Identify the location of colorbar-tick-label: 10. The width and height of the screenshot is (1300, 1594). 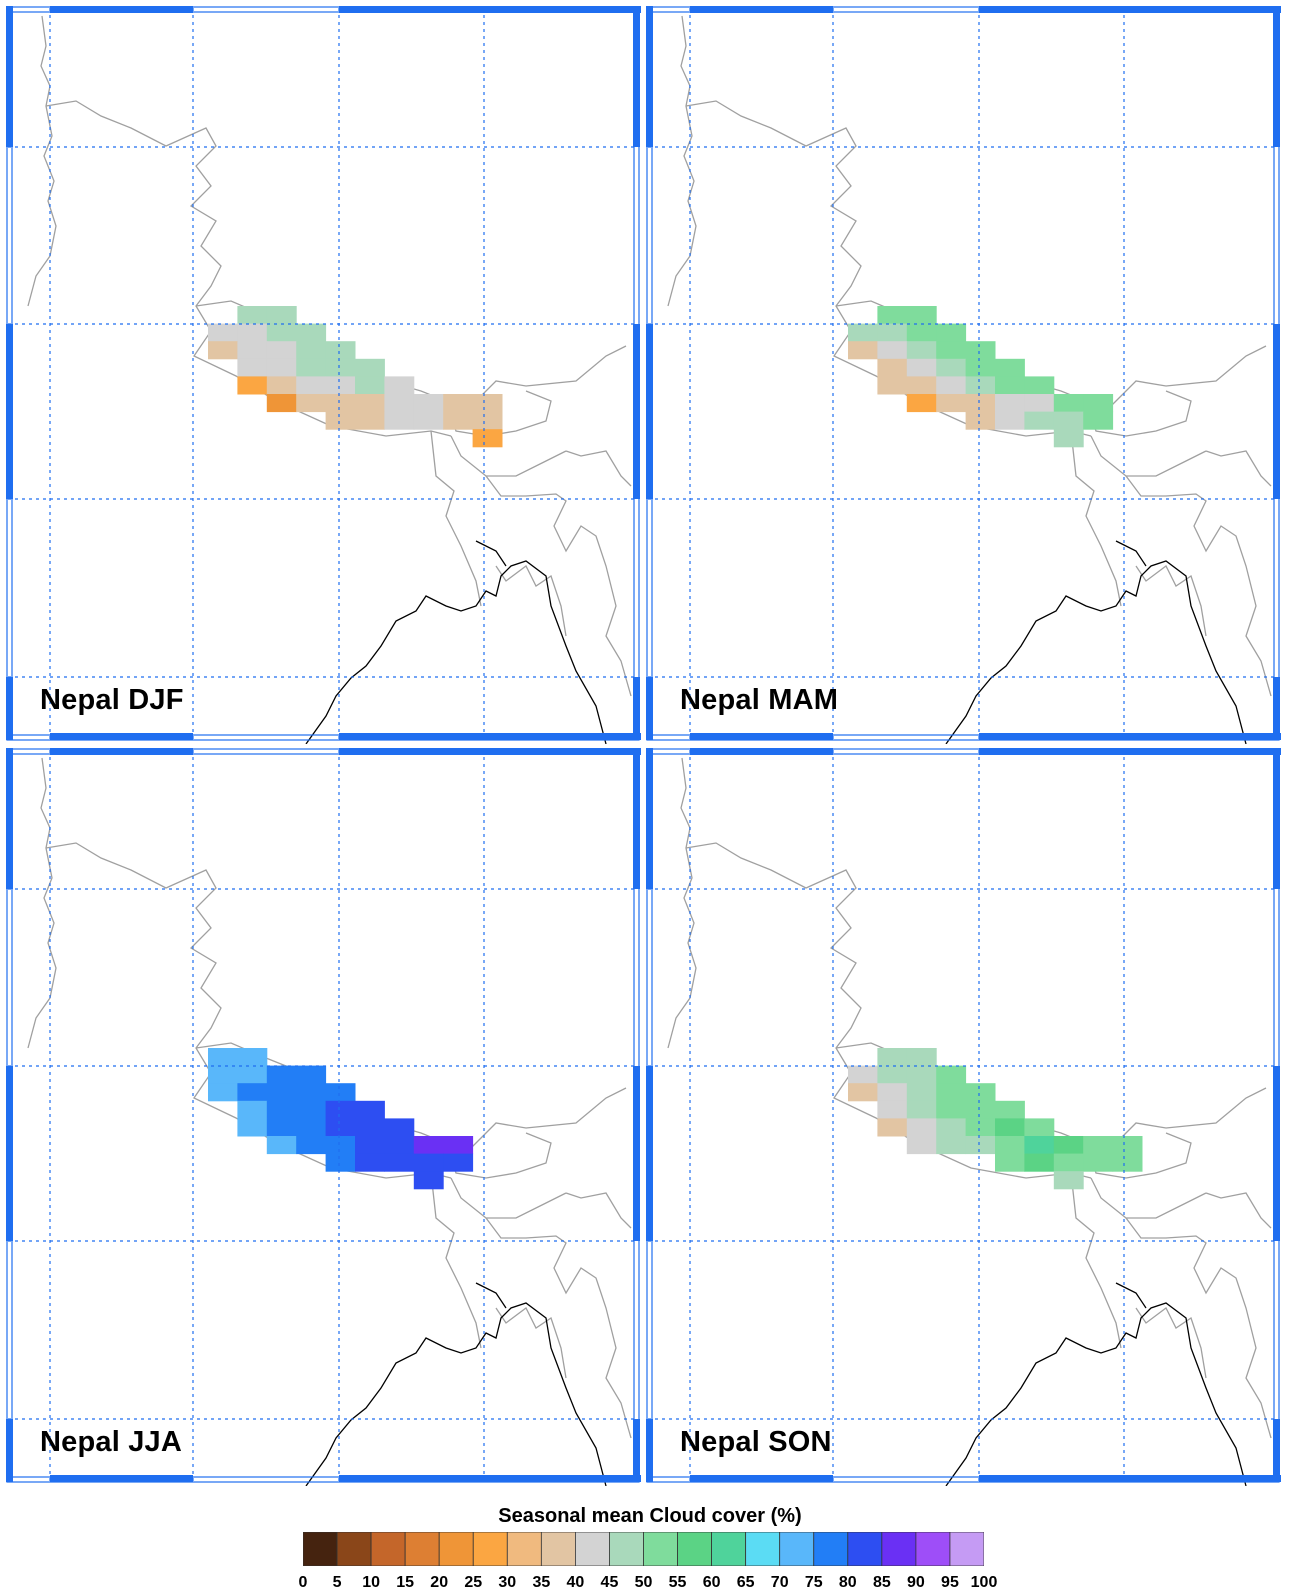
(371, 1582).